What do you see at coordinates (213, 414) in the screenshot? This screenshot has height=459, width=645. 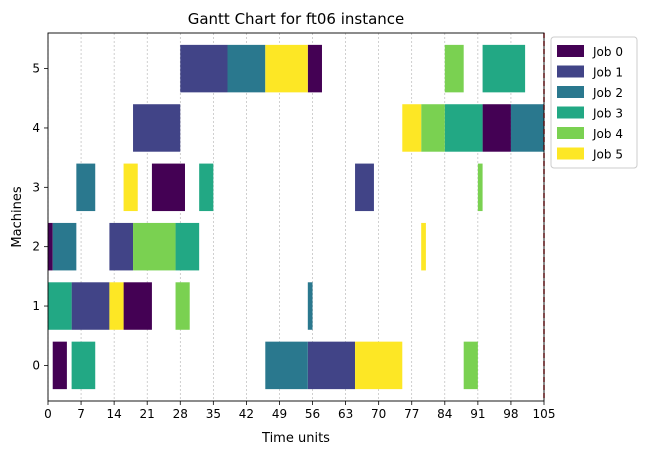 I see `x-tick-label: 35` at bounding box center [213, 414].